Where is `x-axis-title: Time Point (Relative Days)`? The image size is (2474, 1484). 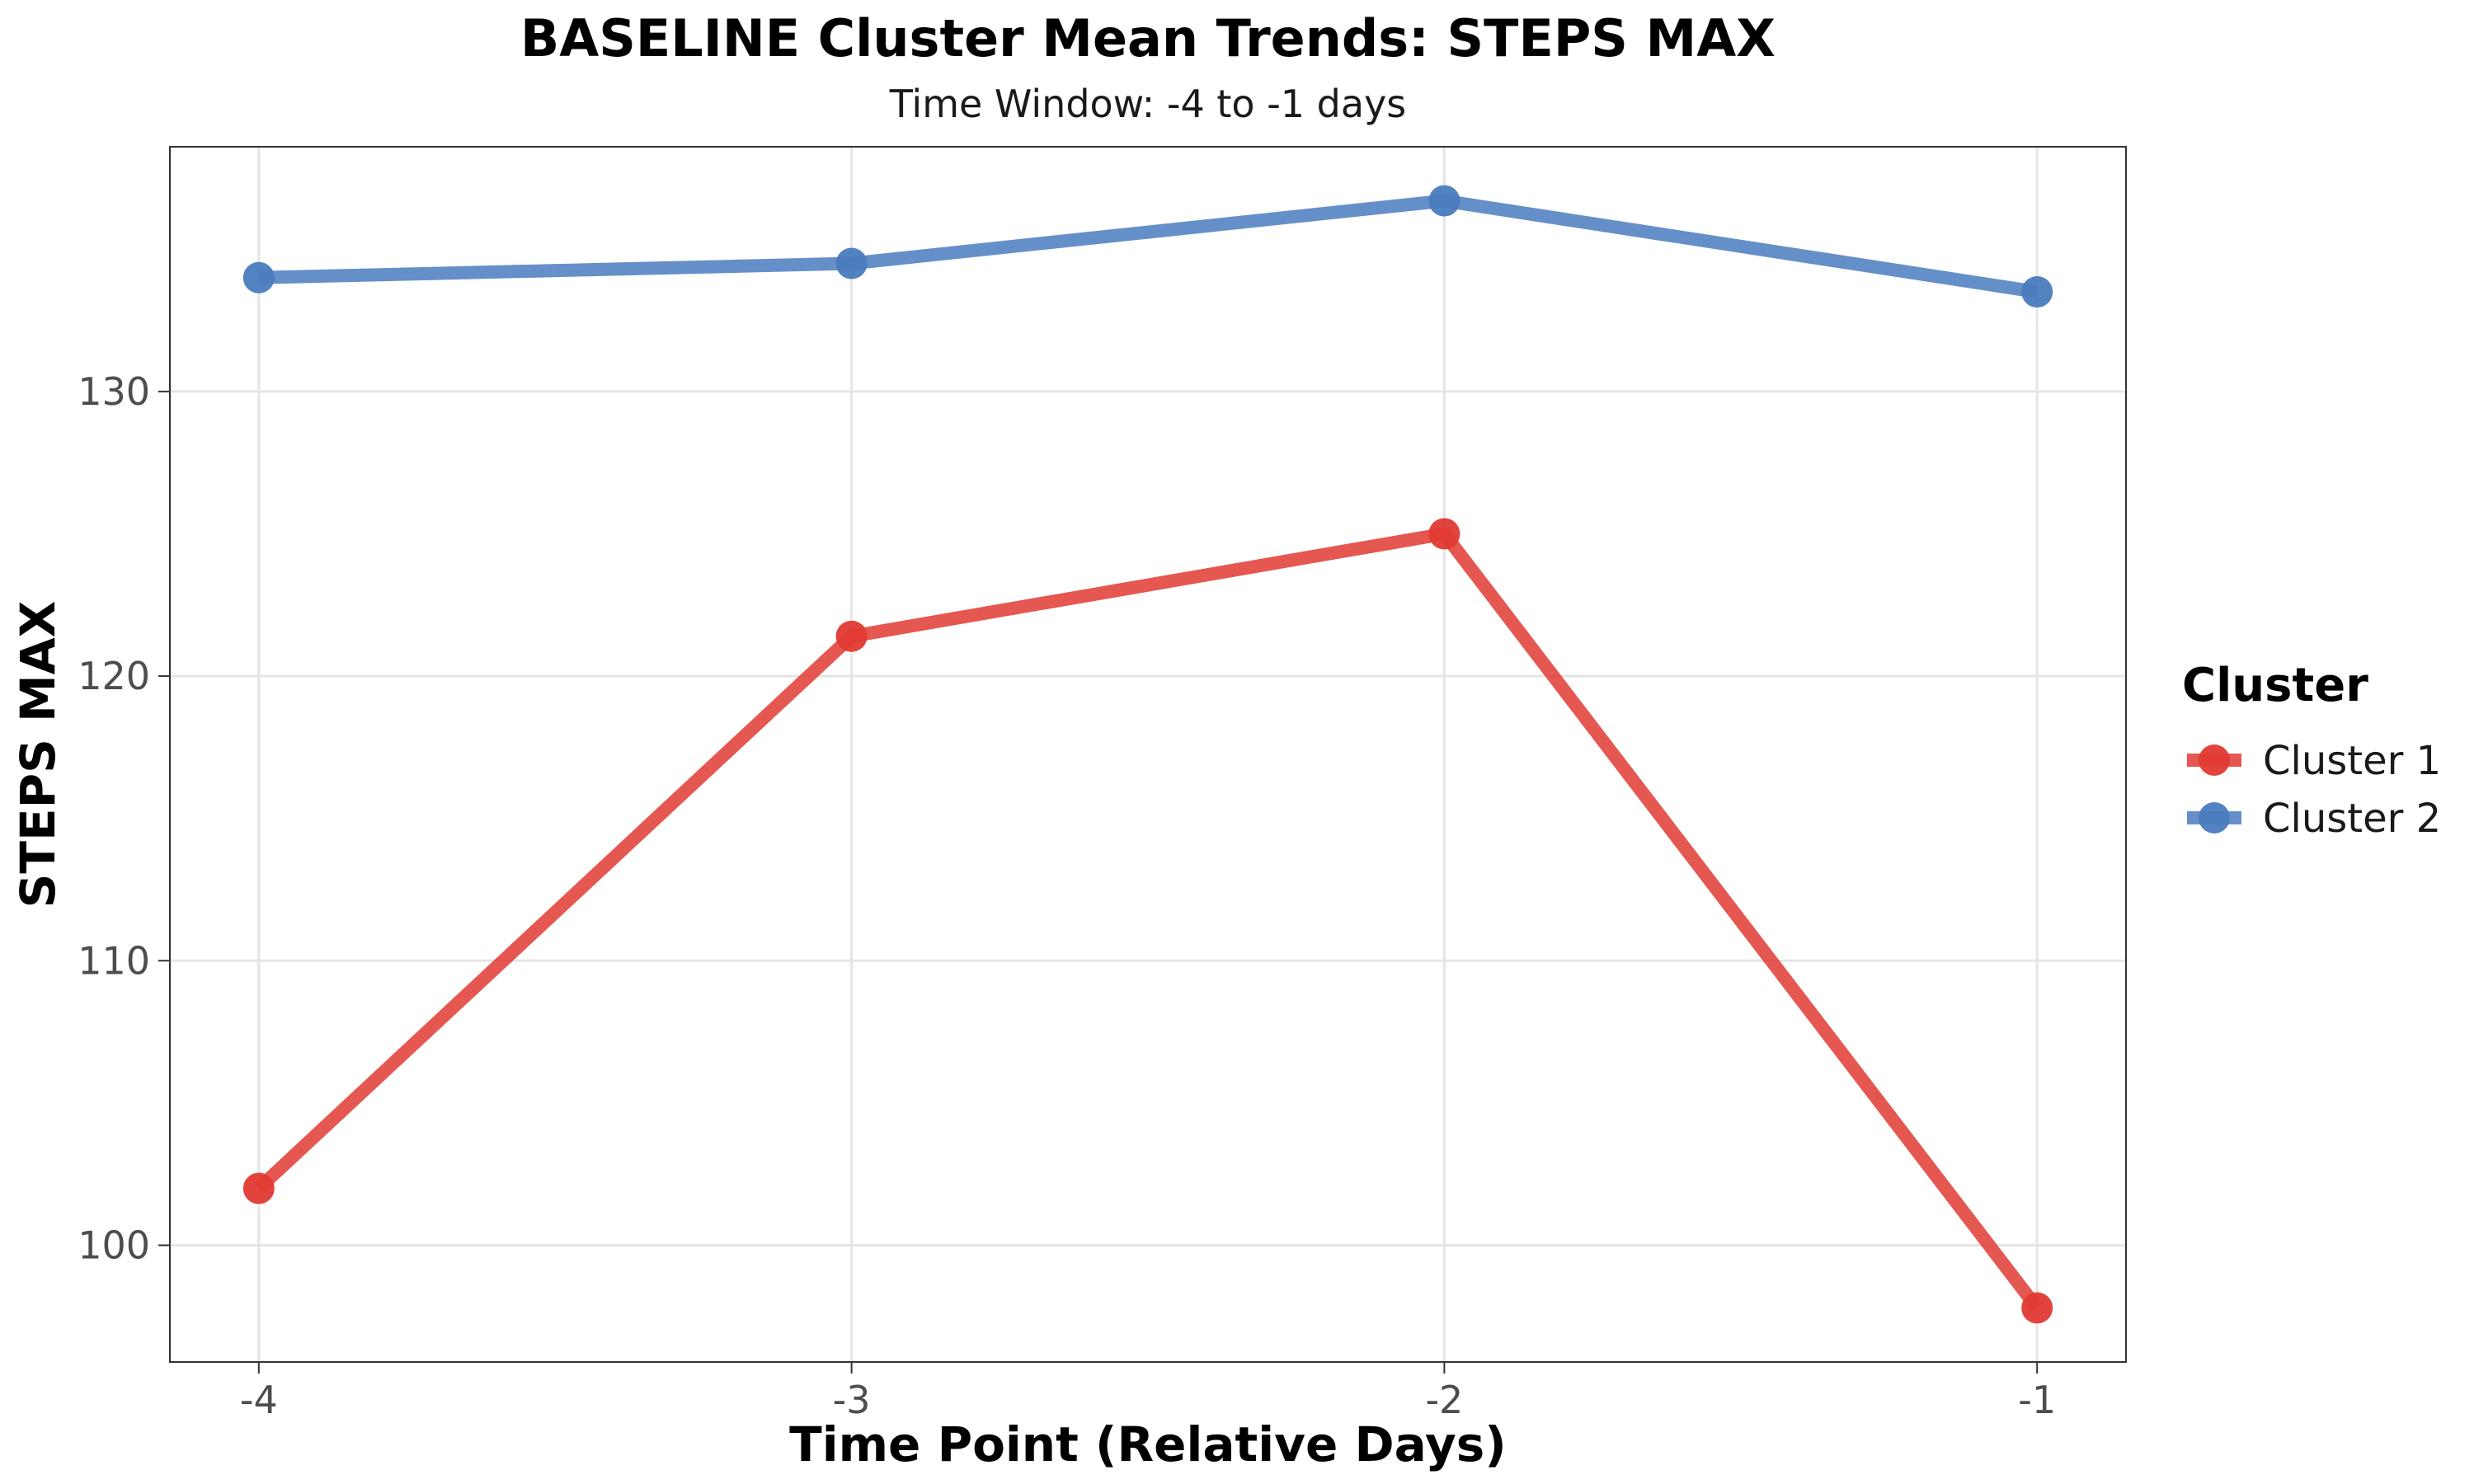
x-axis-title: Time Point (Relative Days) is located at coordinates (1148, 1444).